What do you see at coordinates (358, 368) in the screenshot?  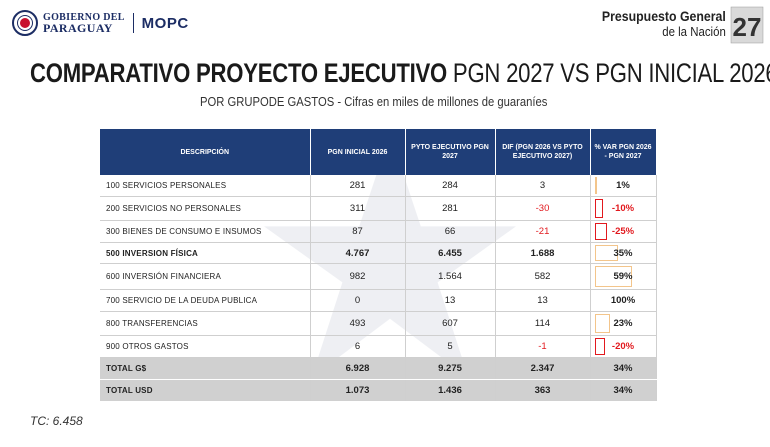 I see `total-pgn2026: 6.928` at bounding box center [358, 368].